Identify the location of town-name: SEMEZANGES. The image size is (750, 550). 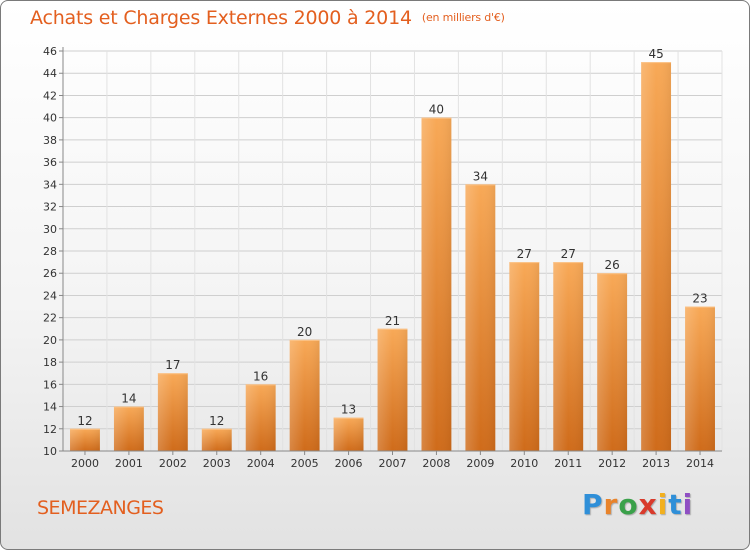
(100, 508).